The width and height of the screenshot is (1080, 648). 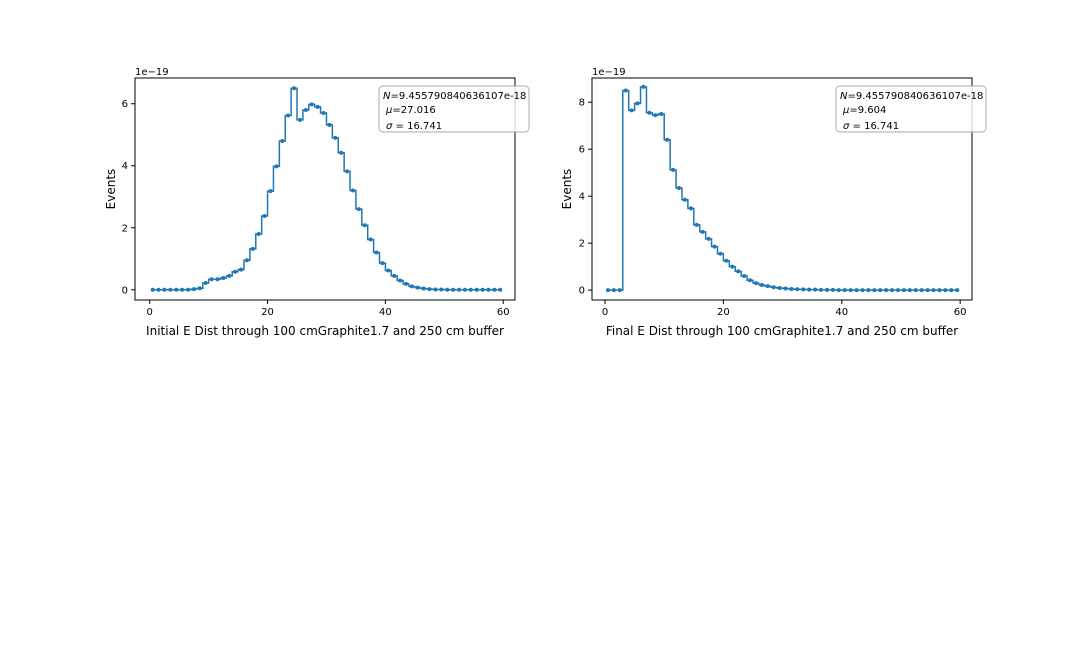 I want to click on y-tick-label: 6, so click(x=582, y=150).